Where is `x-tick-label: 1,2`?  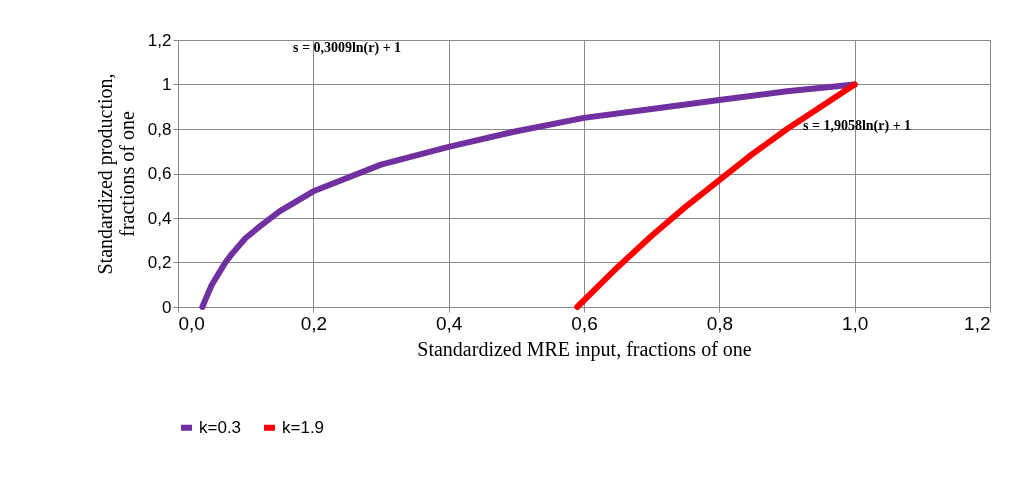
x-tick-label: 1,2 is located at coordinates (977, 323).